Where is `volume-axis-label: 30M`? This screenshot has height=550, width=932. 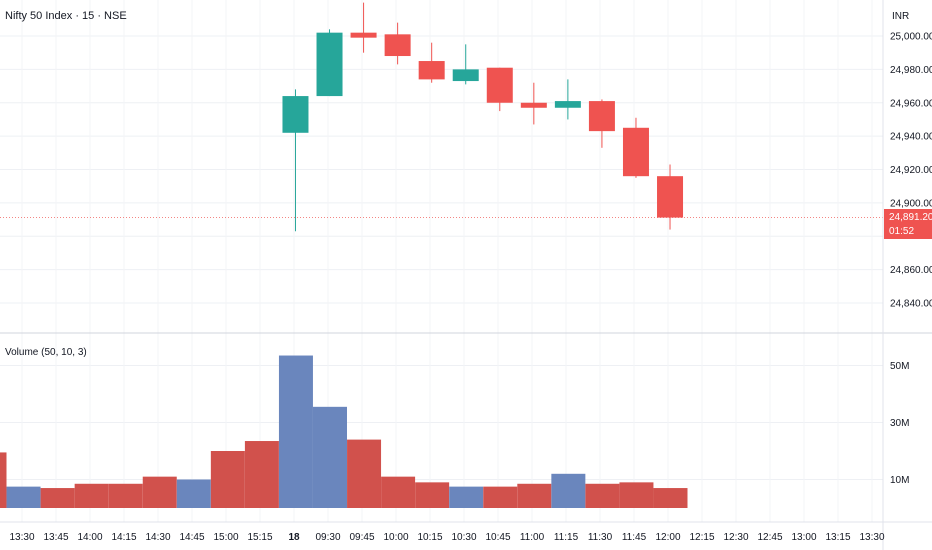
volume-axis-label: 30M is located at coordinates (899, 423).